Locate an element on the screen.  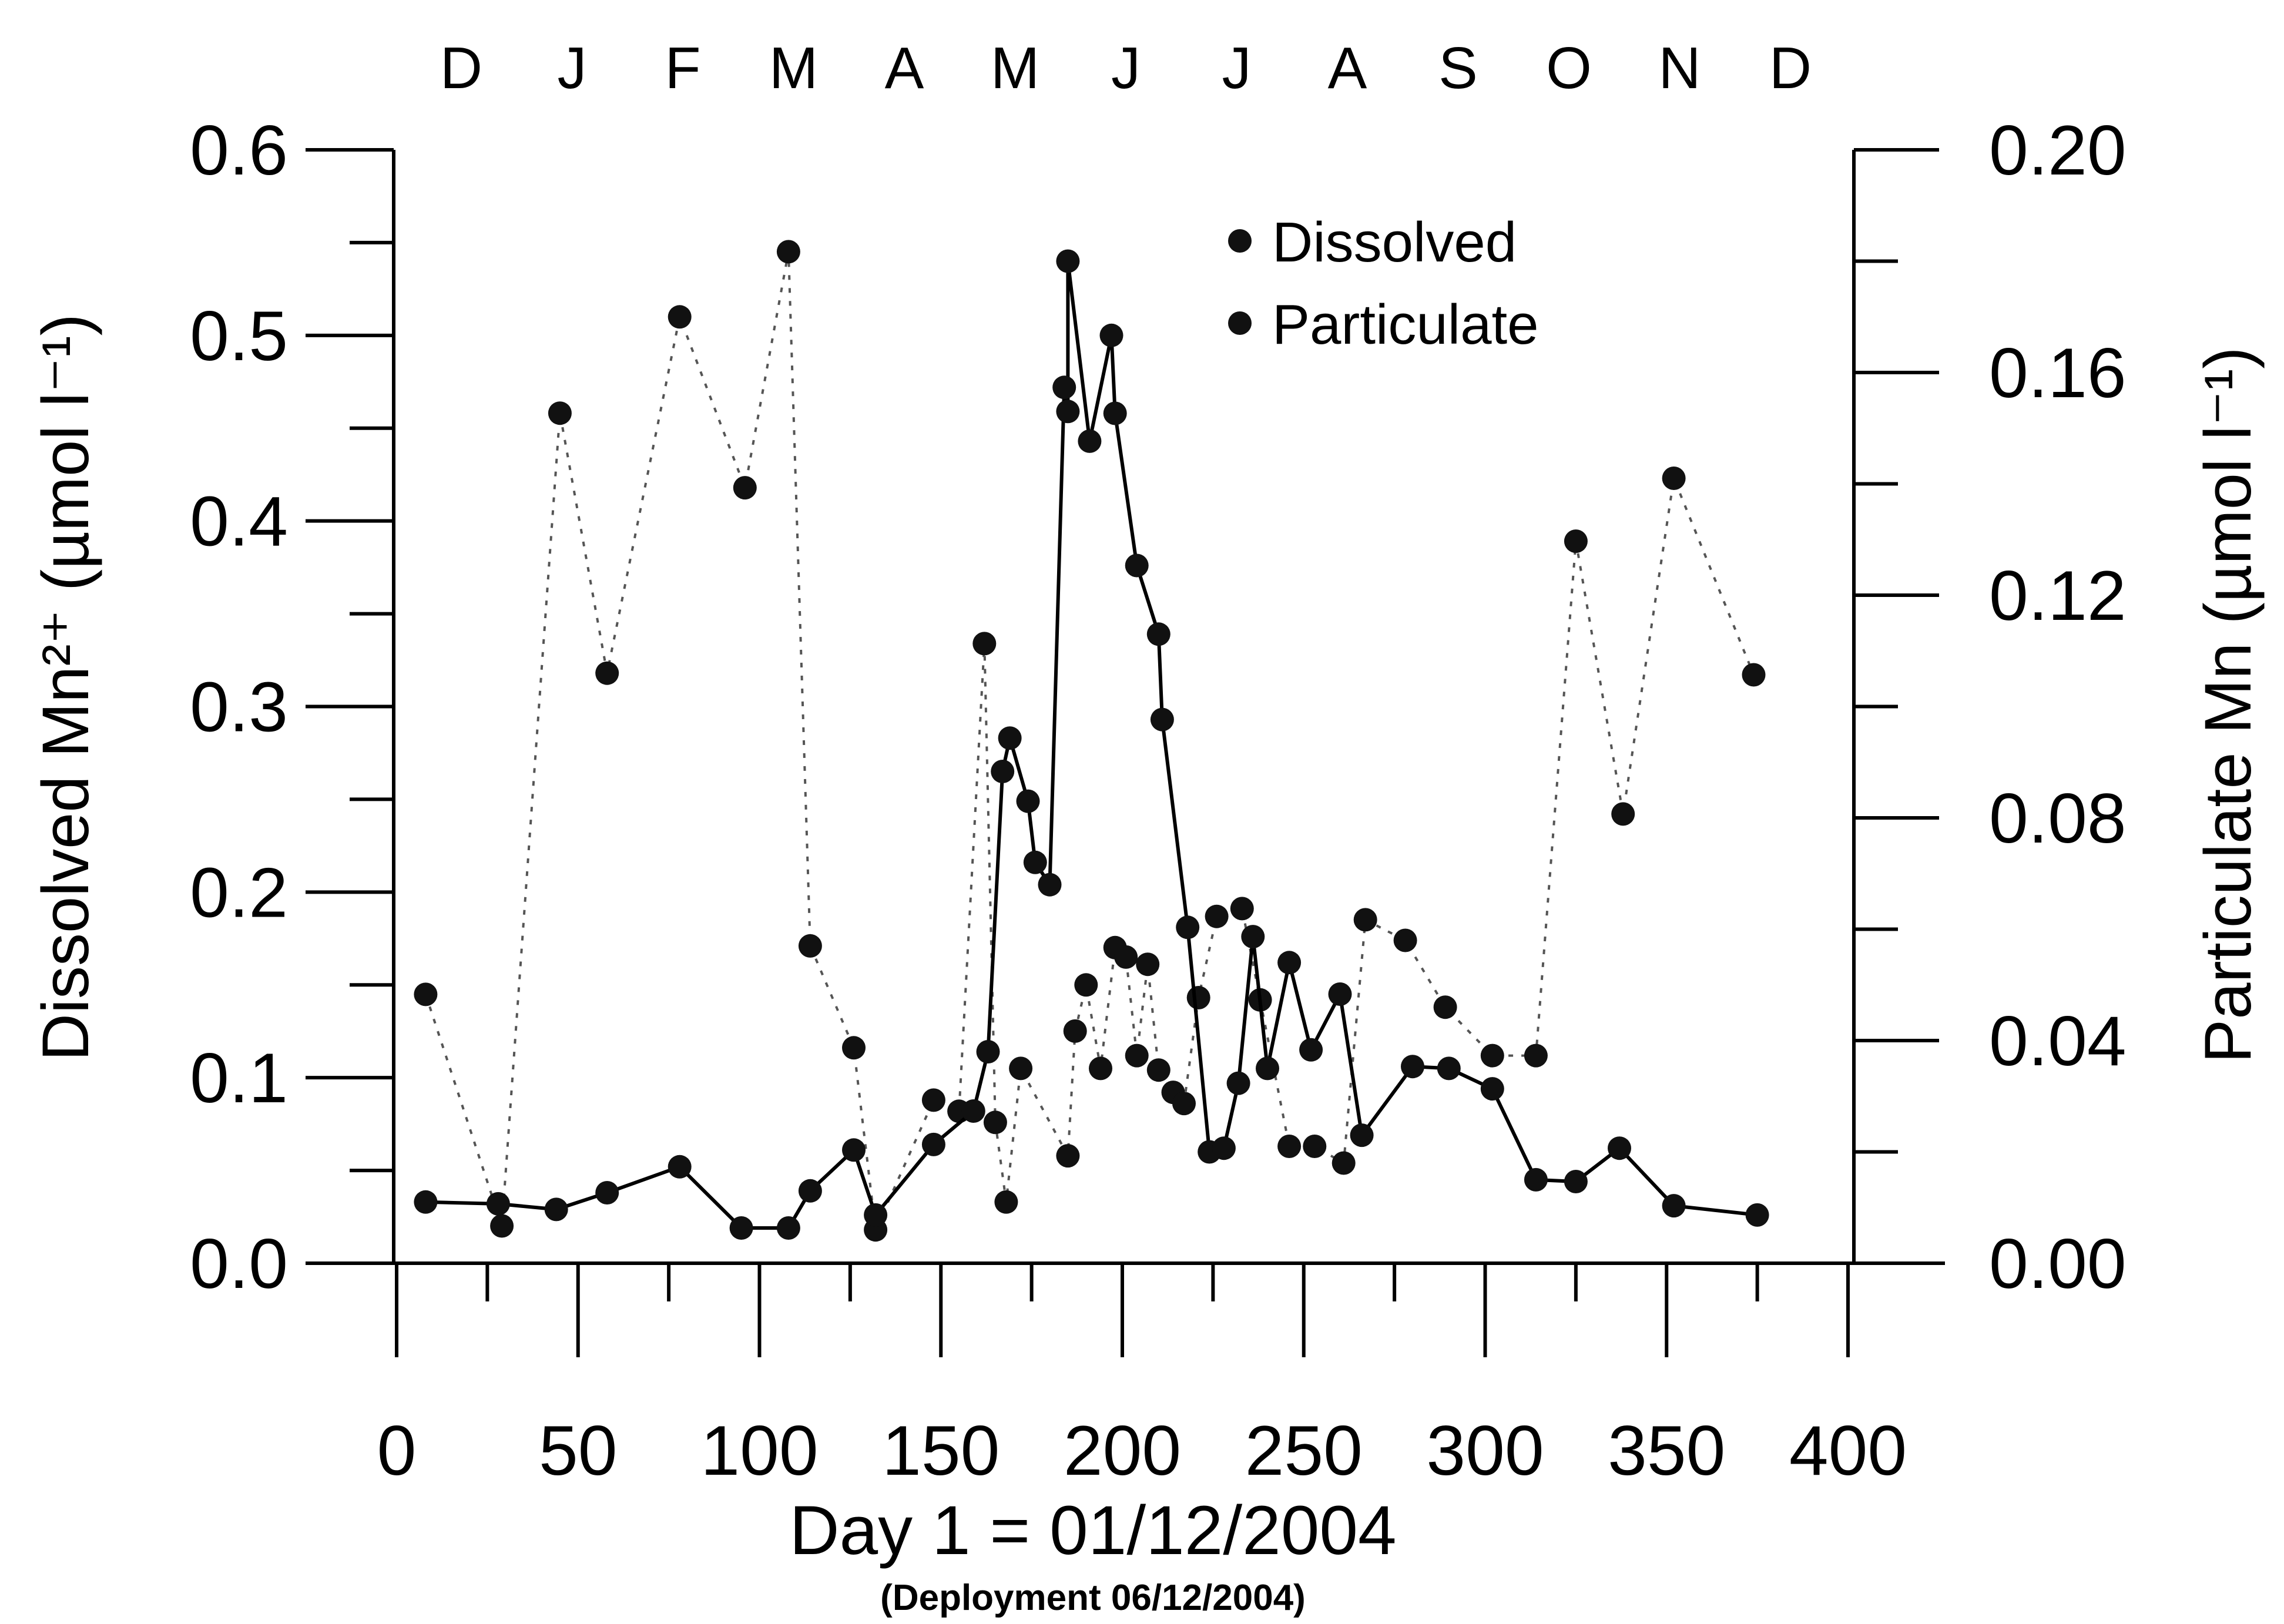
left-axis-title: Dissolved Mn²⁺ (µmol l⁻¹) is located at coordinates (65, 687).